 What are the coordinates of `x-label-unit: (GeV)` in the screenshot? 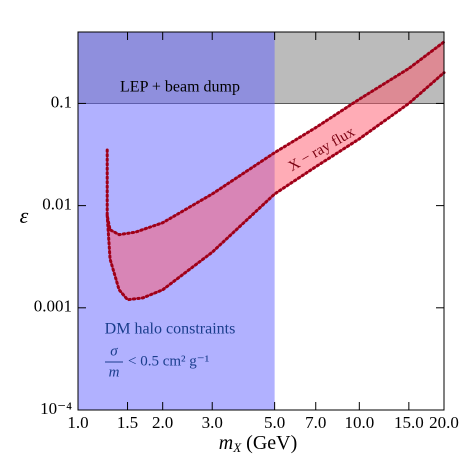 It's located at (271, 443).